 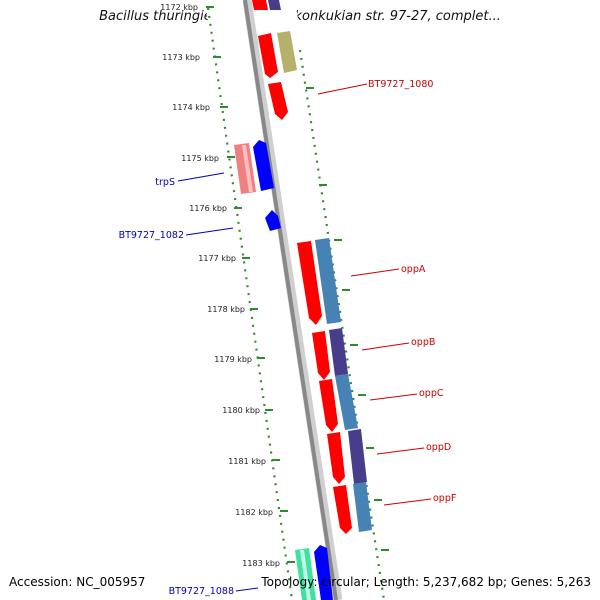 I want to click on tick: 1174 kbp, so click(x=200, y=107).